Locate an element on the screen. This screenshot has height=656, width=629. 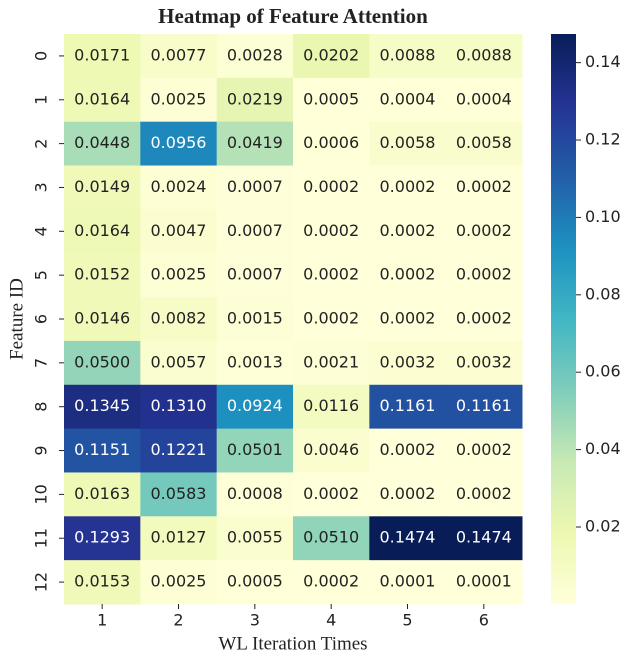
cell-label: 0.0015 is located at coordinates (255, 318).